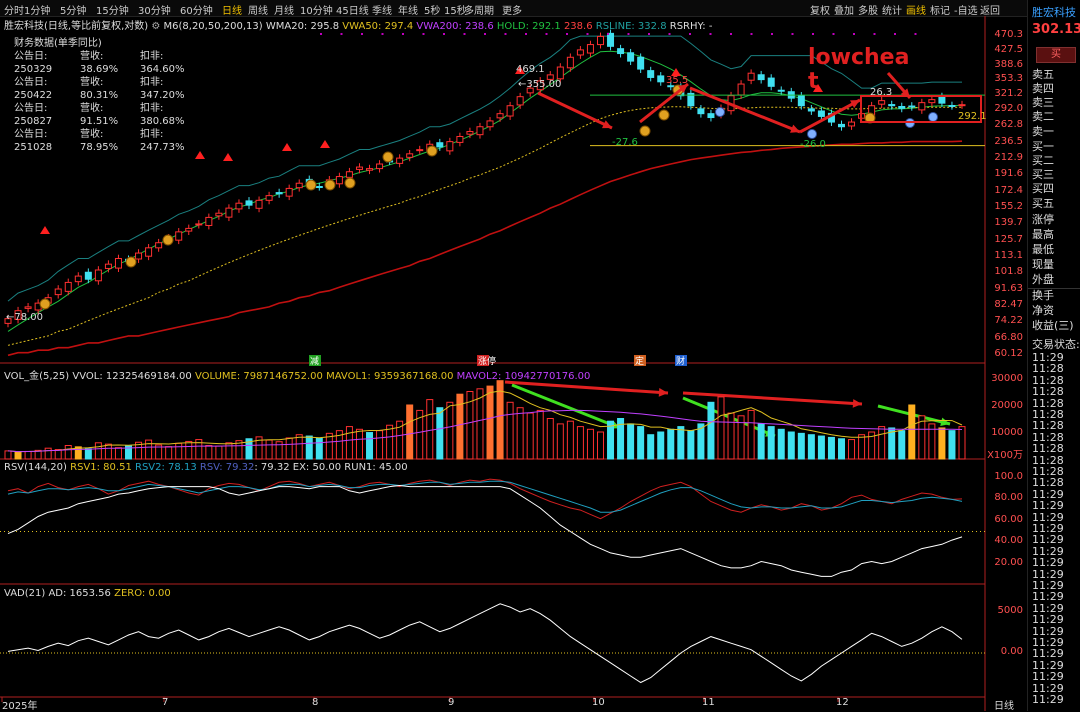 The image size is (1080, 712). Describe the element at coordinates (485, 421) in the screenshot. I see `vol-ma-mavol1` at that location.